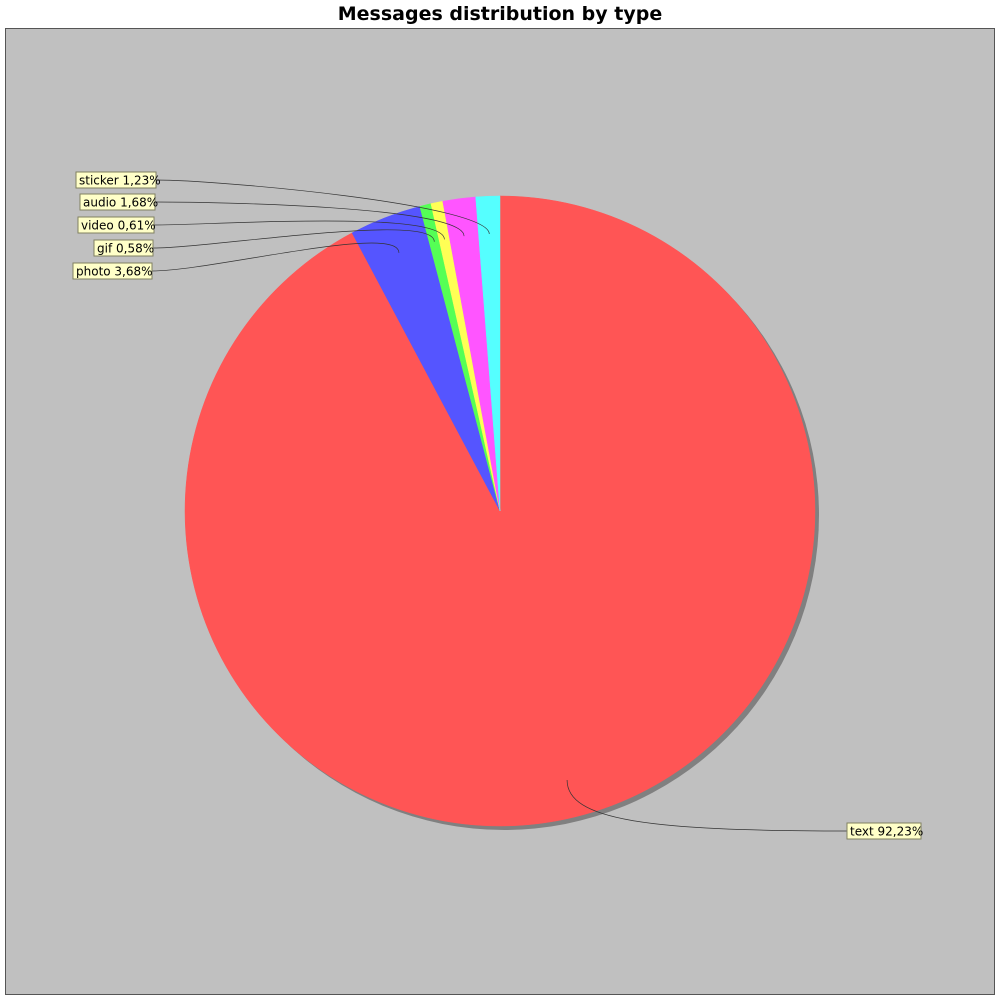  What do you see at coordinates (275, 257) in the screenshot?
I see `leader-line-photo` at bounding box center [275, 257].